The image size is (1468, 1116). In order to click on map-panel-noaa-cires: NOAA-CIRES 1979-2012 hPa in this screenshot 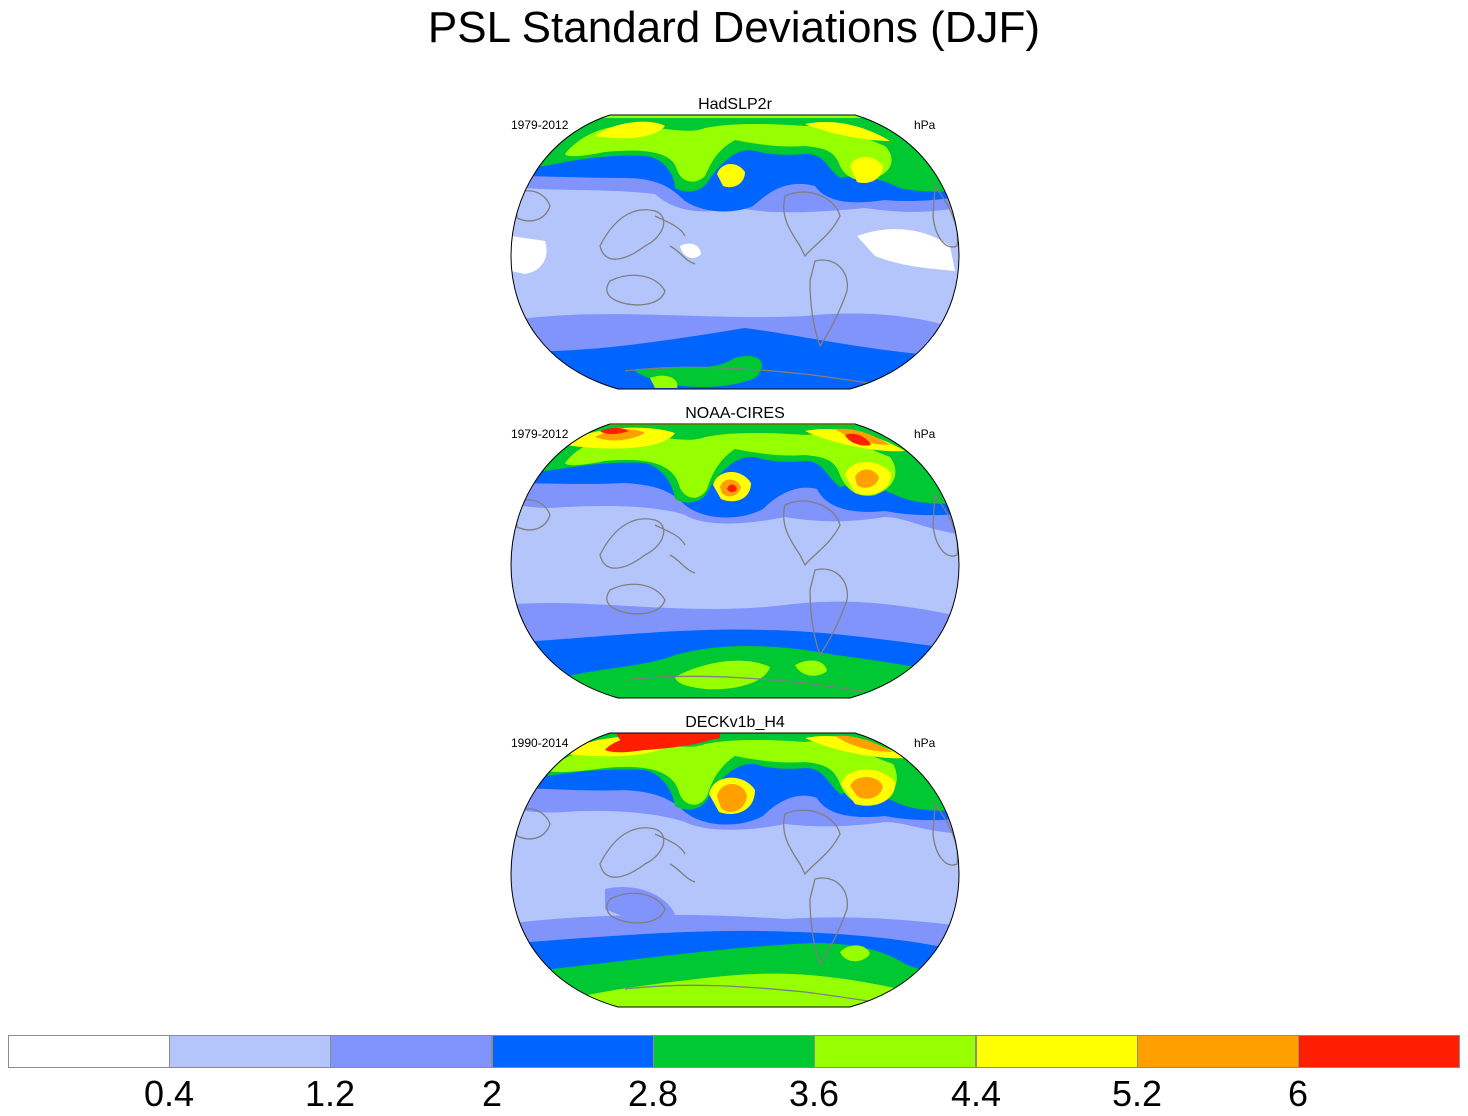, I will do `click(735, 555)`.